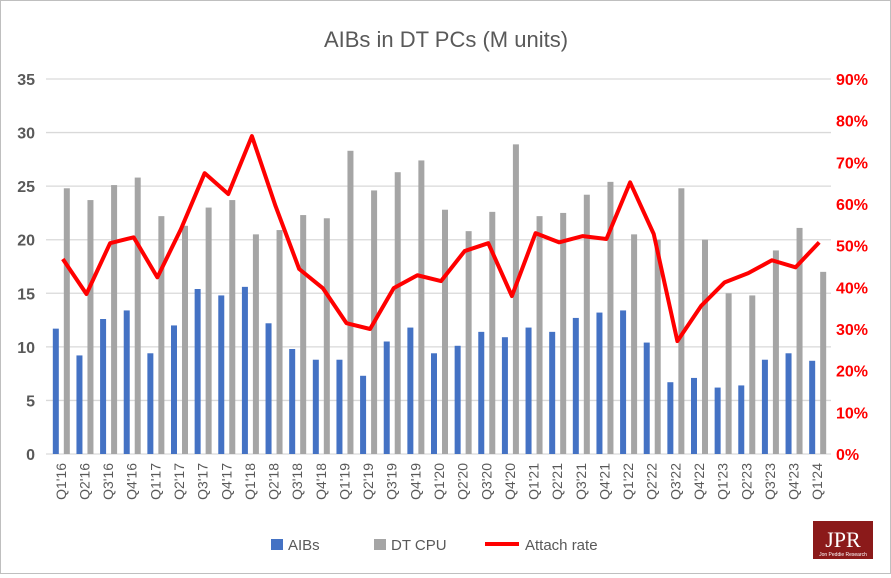  I want to click on svg-text: JPR, so click(843, 539).